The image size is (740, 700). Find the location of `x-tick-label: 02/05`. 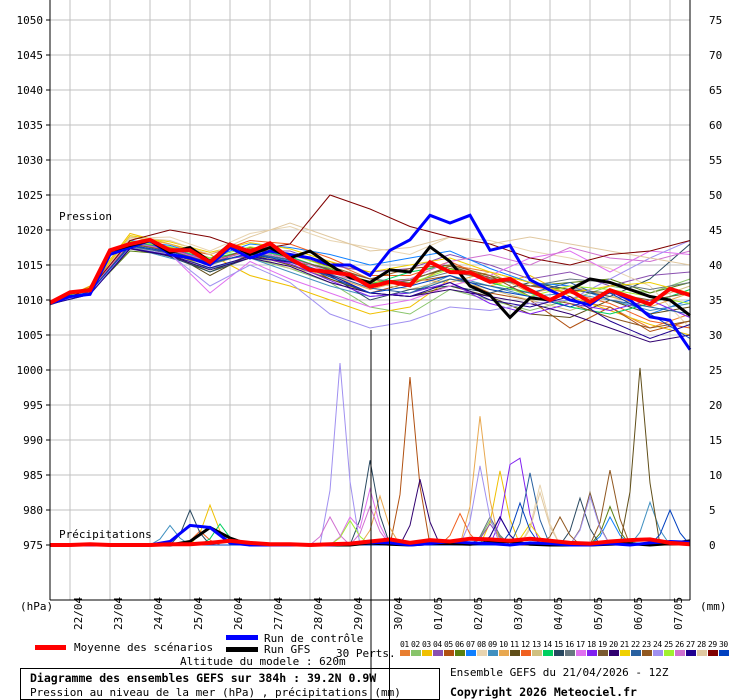

x-tick-label: 02/05 is located at coordinates (478, 613).